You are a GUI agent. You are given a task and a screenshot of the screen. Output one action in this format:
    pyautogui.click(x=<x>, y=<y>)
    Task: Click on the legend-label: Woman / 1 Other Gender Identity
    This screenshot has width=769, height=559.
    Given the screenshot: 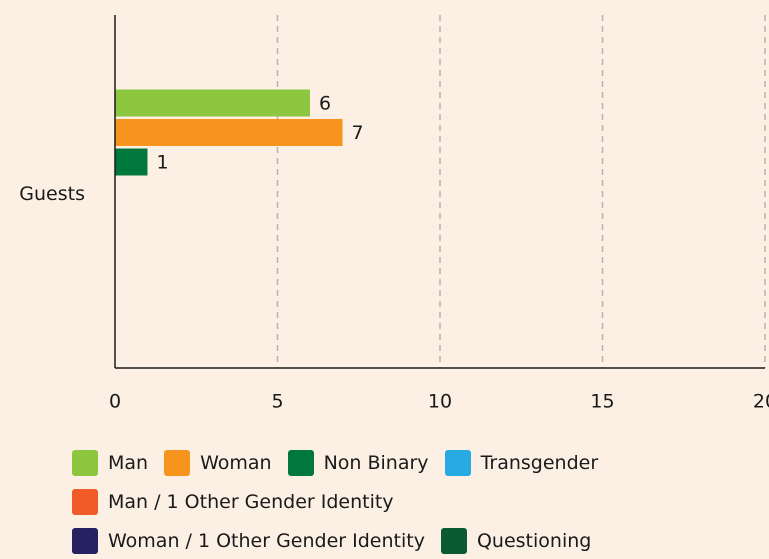 What is the action you would take?
    pyautogui.click(x=266, y=541)
    